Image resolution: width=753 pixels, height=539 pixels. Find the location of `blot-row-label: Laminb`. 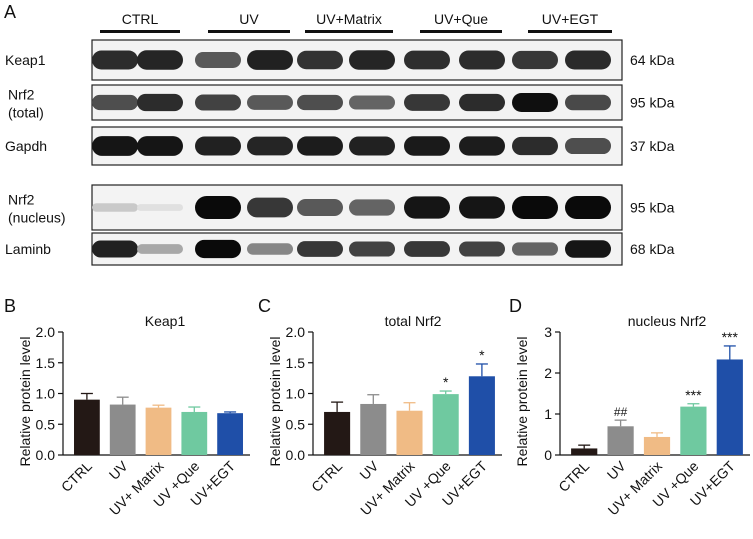

blot-row-label: Laminb is located at coordinates (28, 249).